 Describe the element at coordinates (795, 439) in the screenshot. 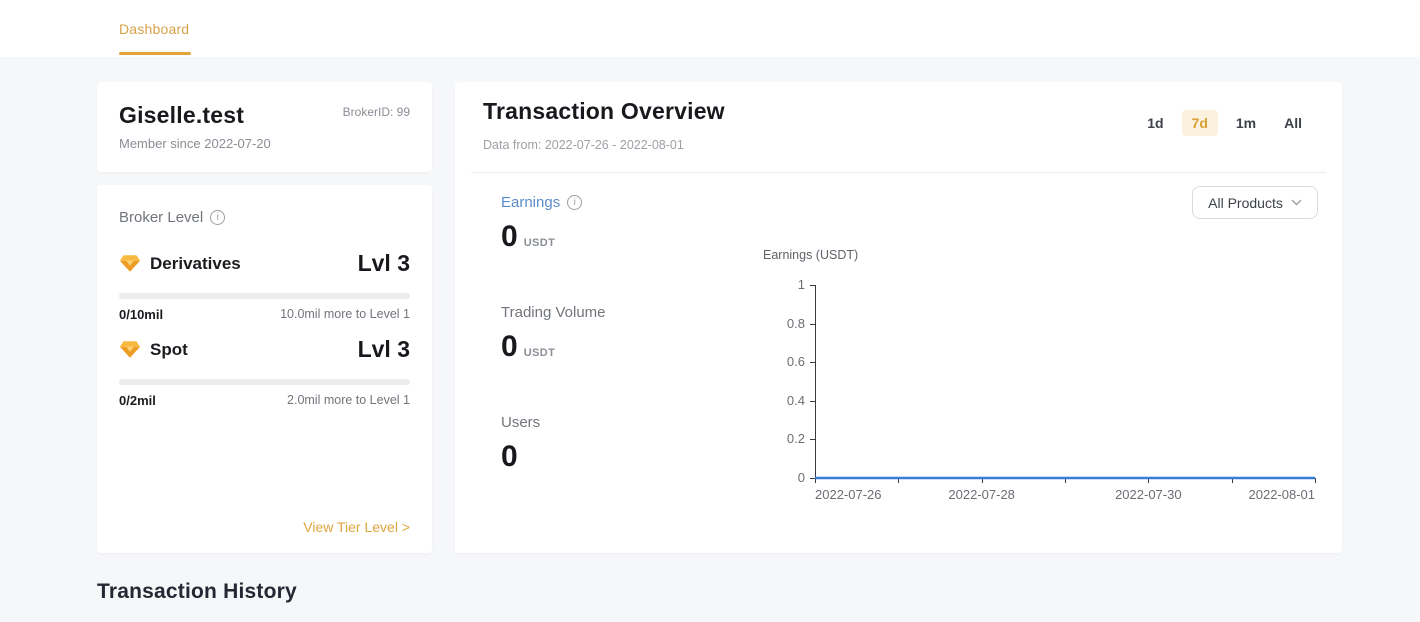

I see `chart-tick-label: 0.2` at that location.